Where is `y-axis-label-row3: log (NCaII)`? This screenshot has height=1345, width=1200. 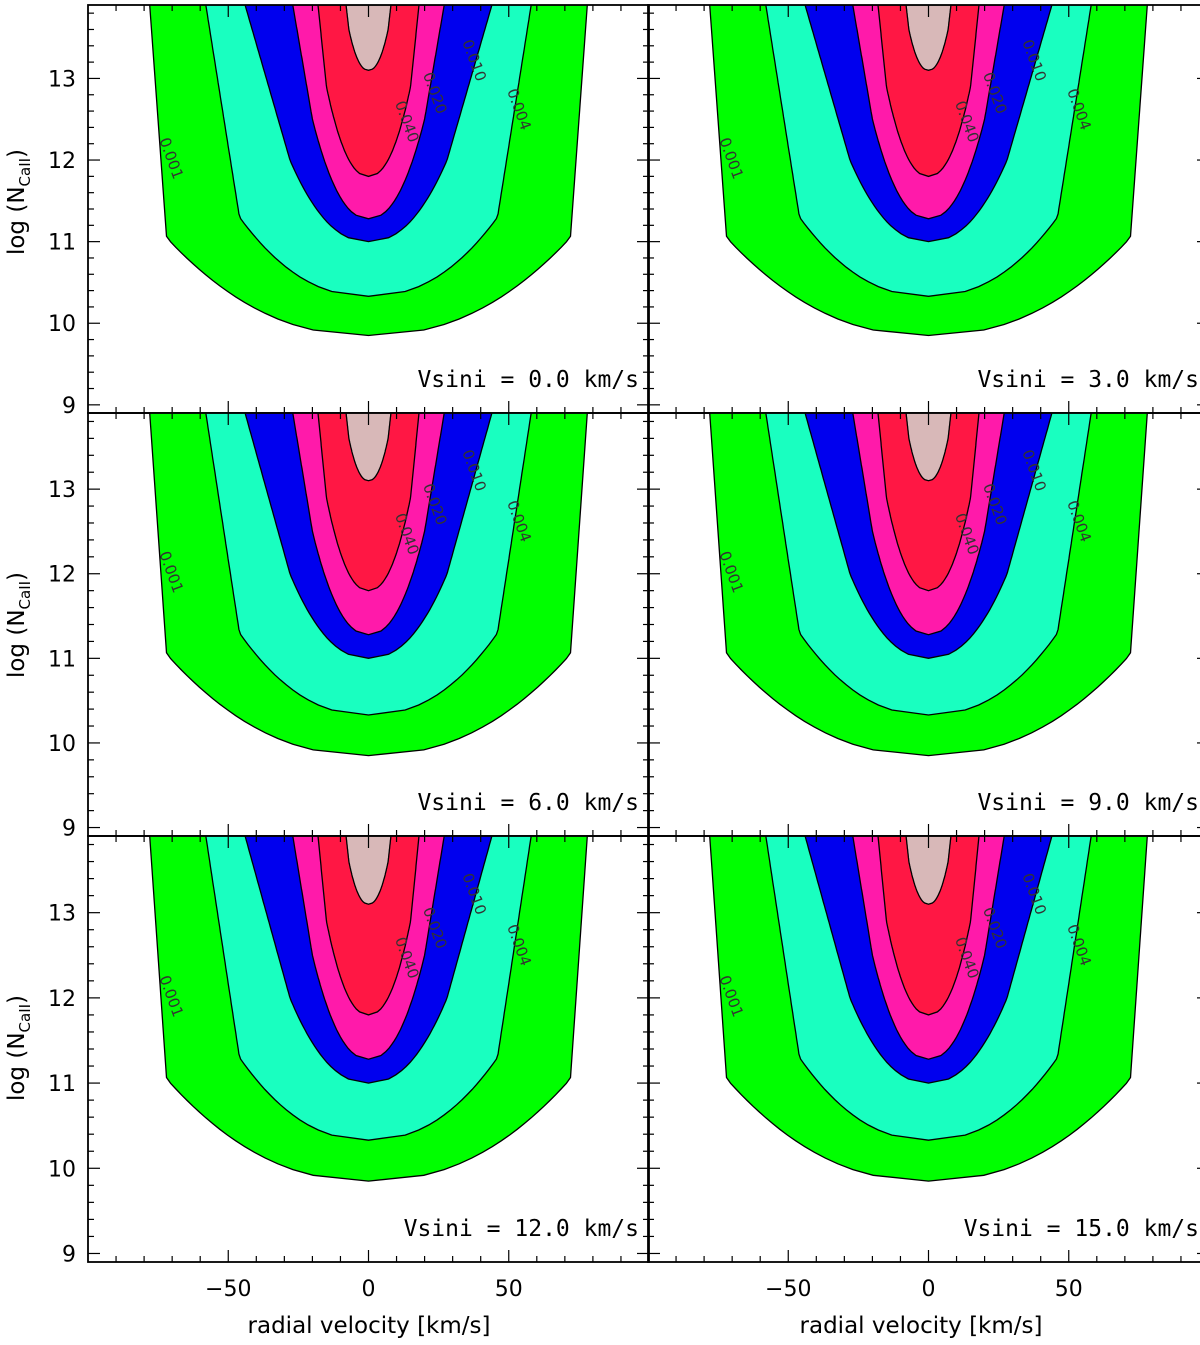 y-axis-label-row3: log (NCaII) is located at coordinates (19, 1048).